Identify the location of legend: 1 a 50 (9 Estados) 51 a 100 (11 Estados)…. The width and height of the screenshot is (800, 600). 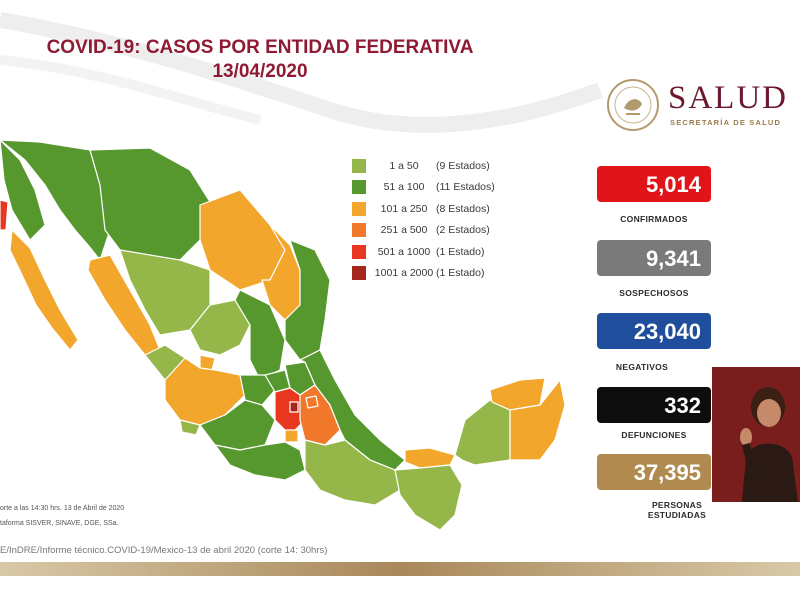
(437, 219).